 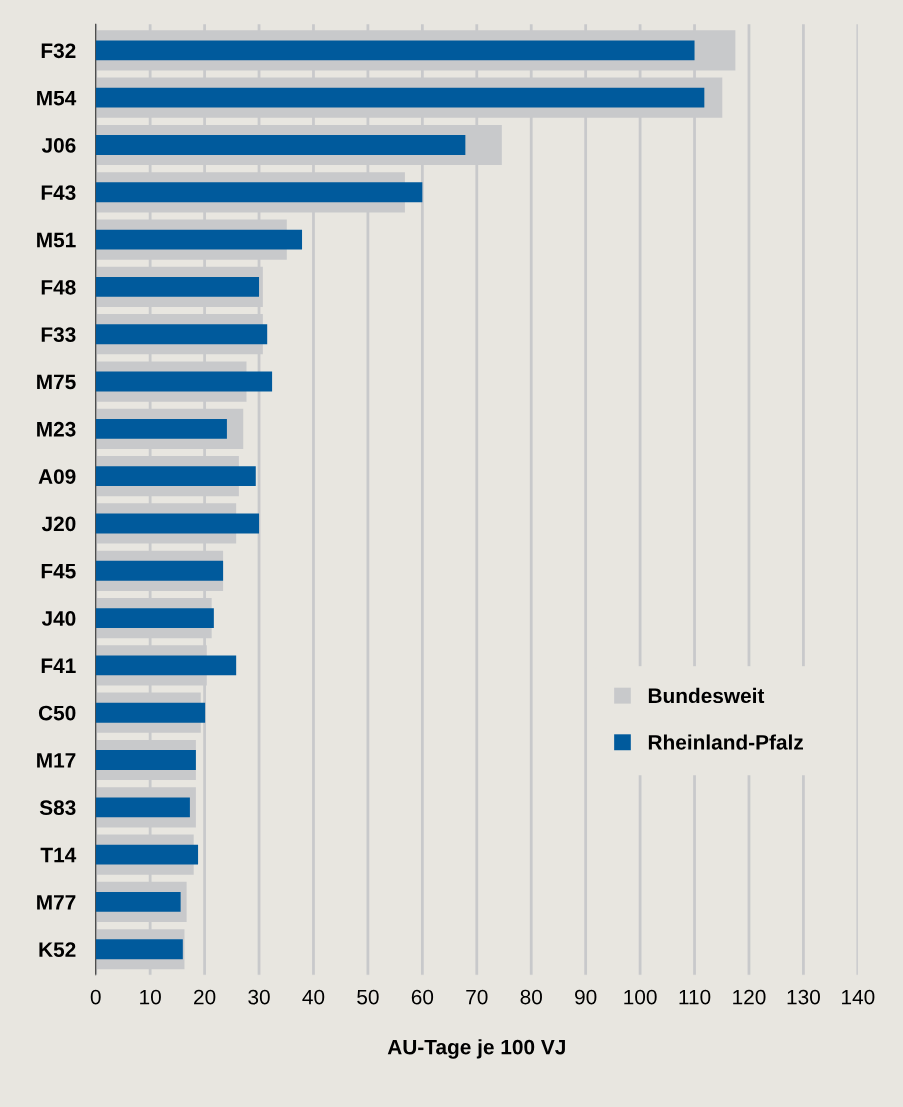 I want to click on y-tick-label: M17, so click(x=56, y=760).